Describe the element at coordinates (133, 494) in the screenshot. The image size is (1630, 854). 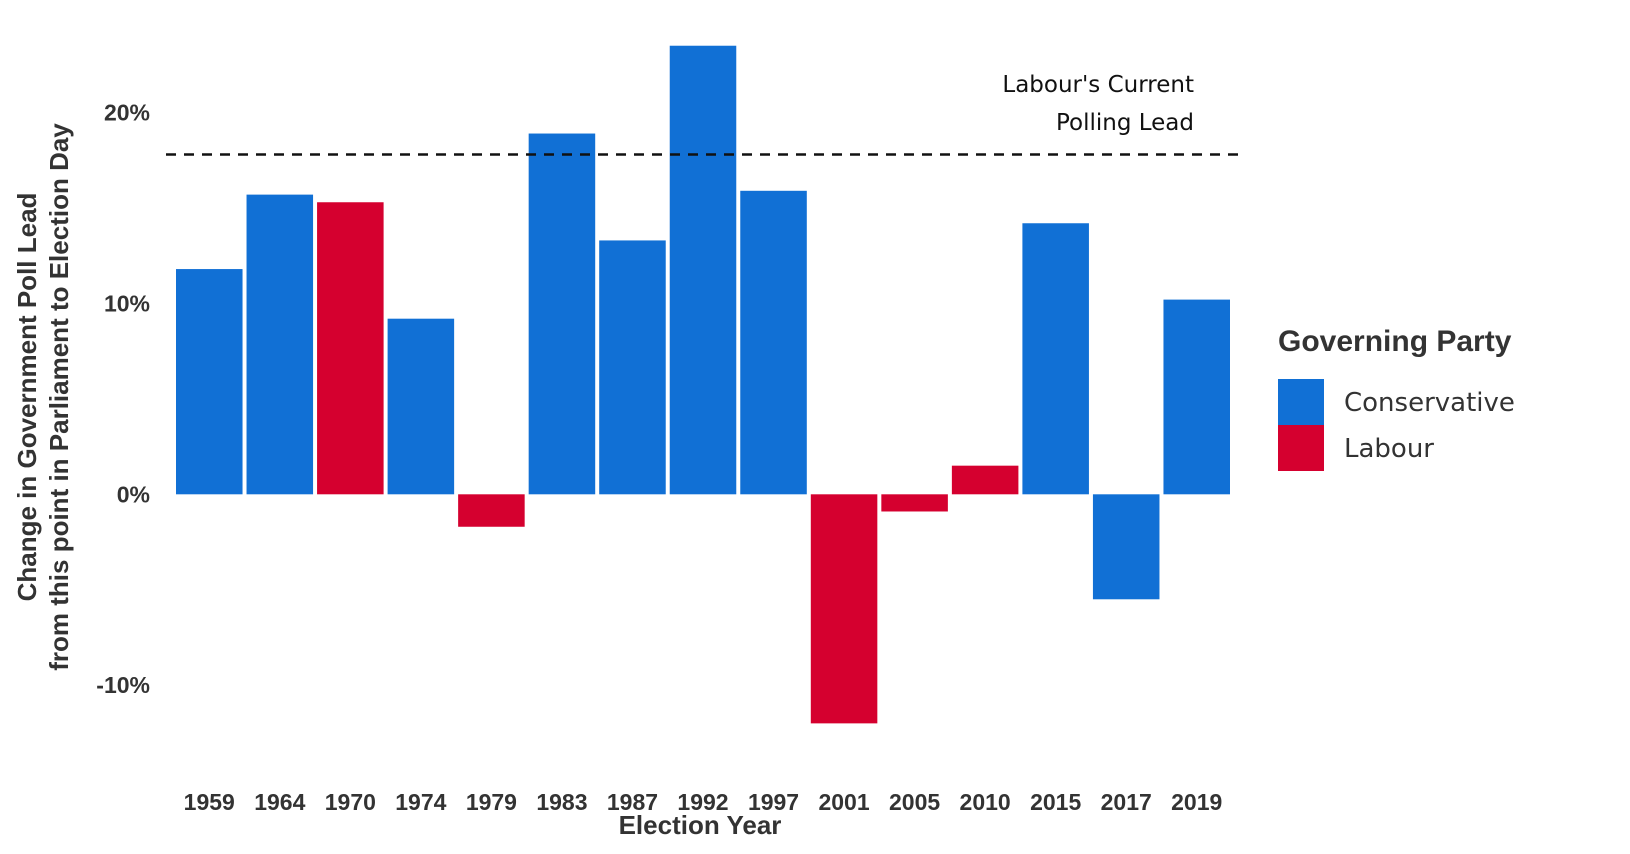
I see `y-tick-label: 0%` at that location.